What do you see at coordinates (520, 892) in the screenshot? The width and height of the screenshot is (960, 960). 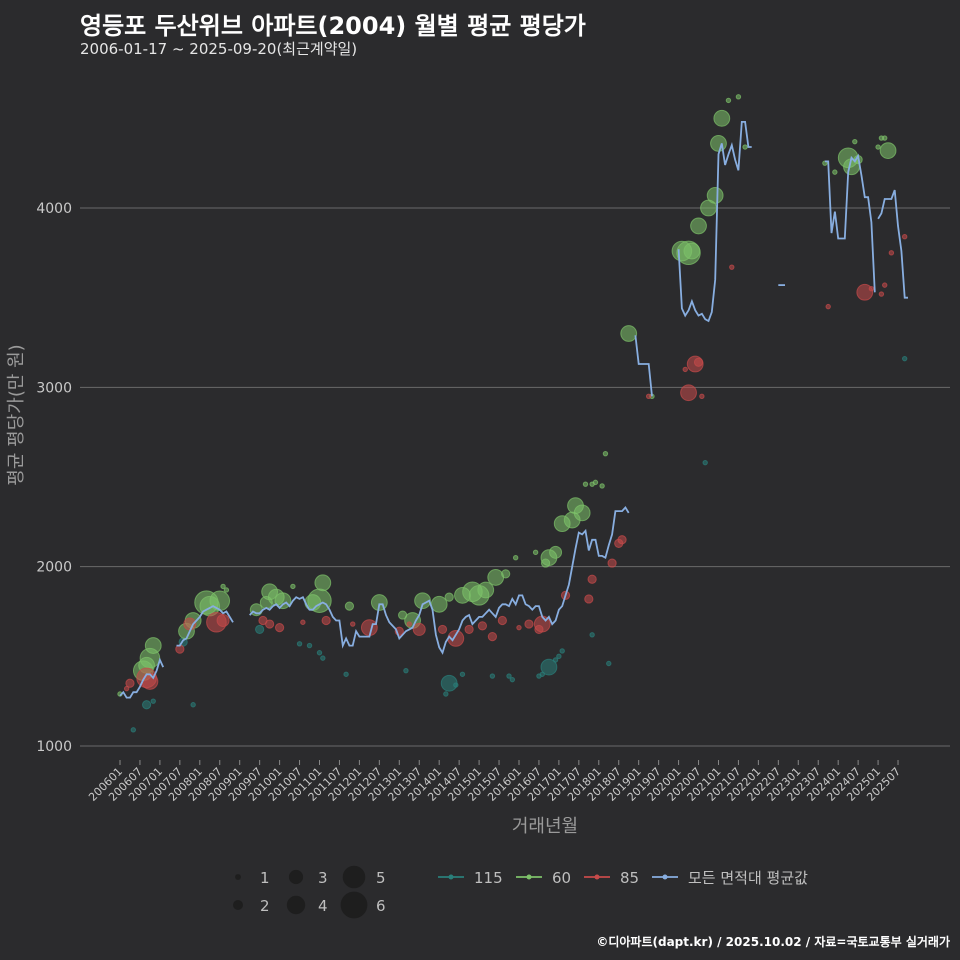 I see `legend: 1 2 3 4 5 6 115 60 85 모든 면적대 평균값` at bounding box center [520, 892].